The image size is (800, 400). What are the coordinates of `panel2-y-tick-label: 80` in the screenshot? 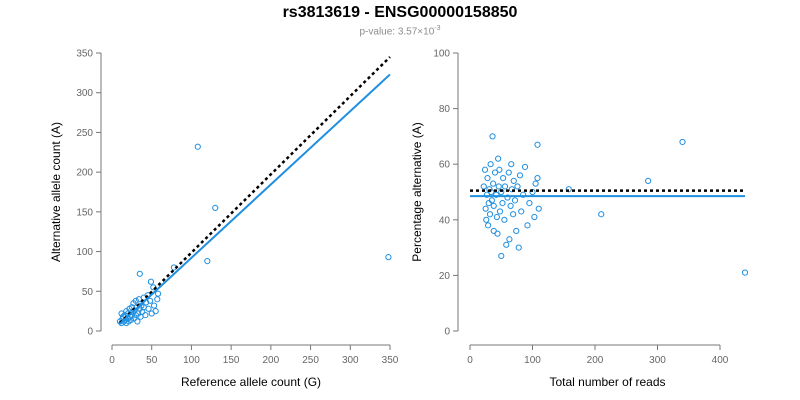 It's located at (445, 109).